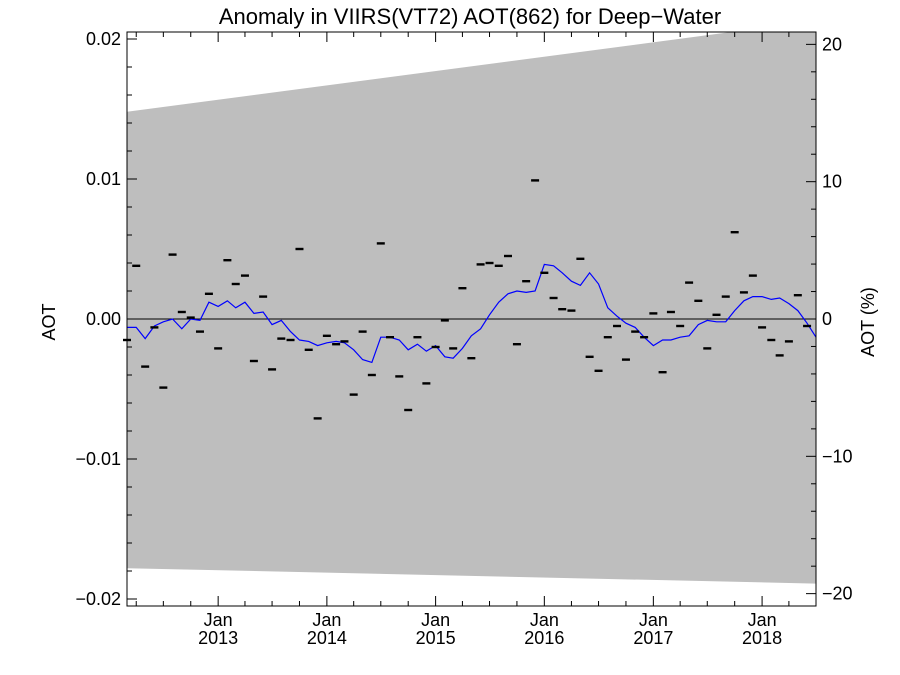 The width and height of the screenshot is (900, 675). I want to click on y2-axis-label: AOT (%), so click(868, 322).